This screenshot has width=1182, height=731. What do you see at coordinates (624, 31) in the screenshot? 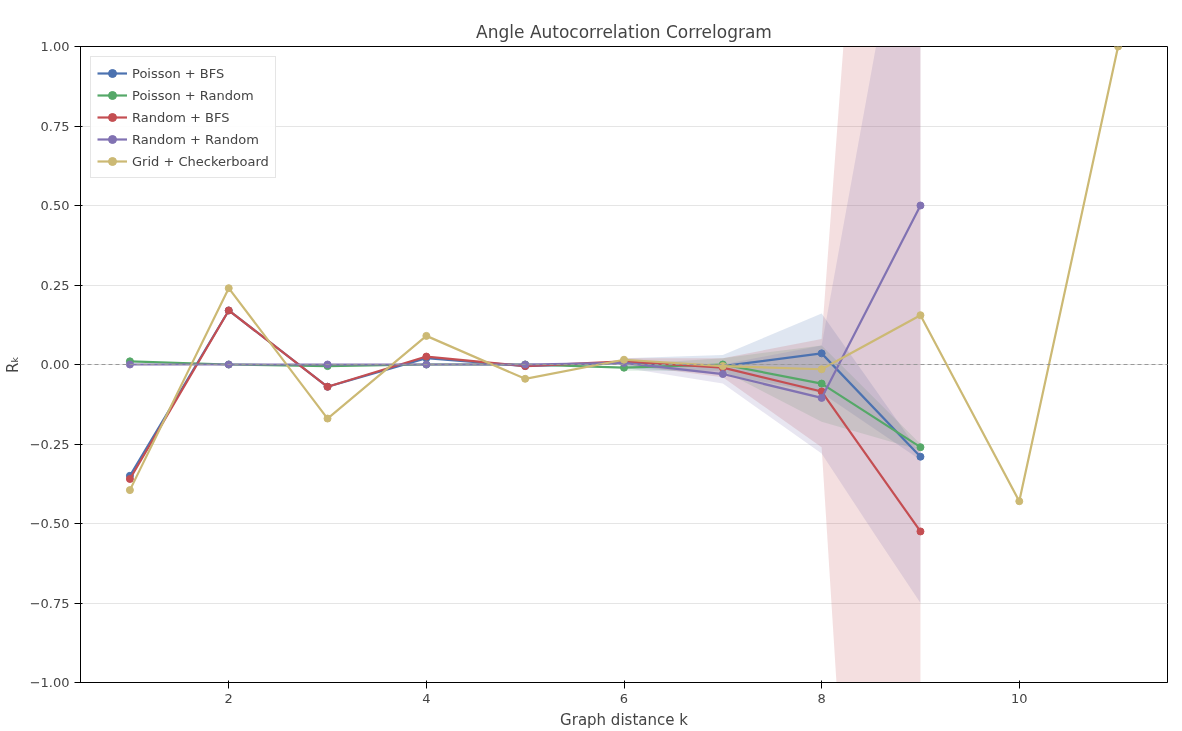
I see `chart-title: Angle Autocorrelation Correlogram` at bounding box center [624, 31].